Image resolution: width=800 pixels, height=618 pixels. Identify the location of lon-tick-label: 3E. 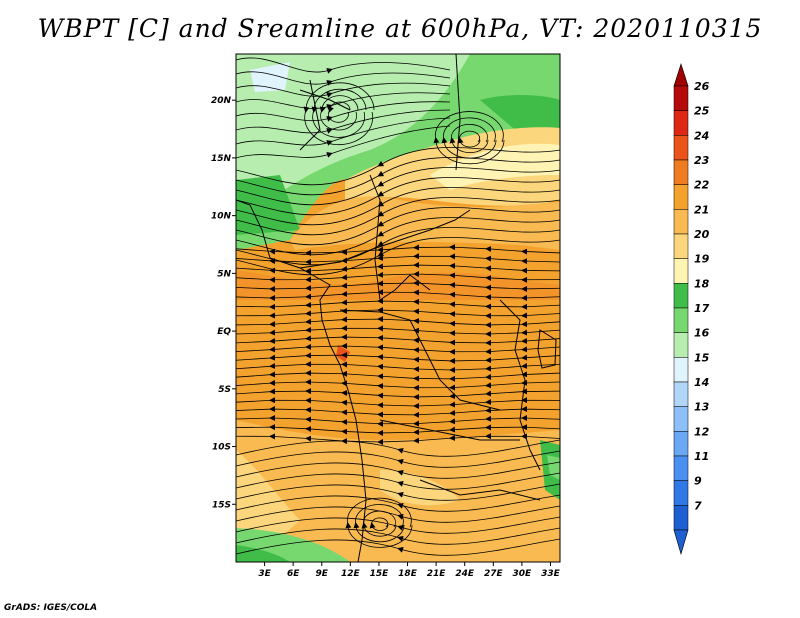
(264, 574).